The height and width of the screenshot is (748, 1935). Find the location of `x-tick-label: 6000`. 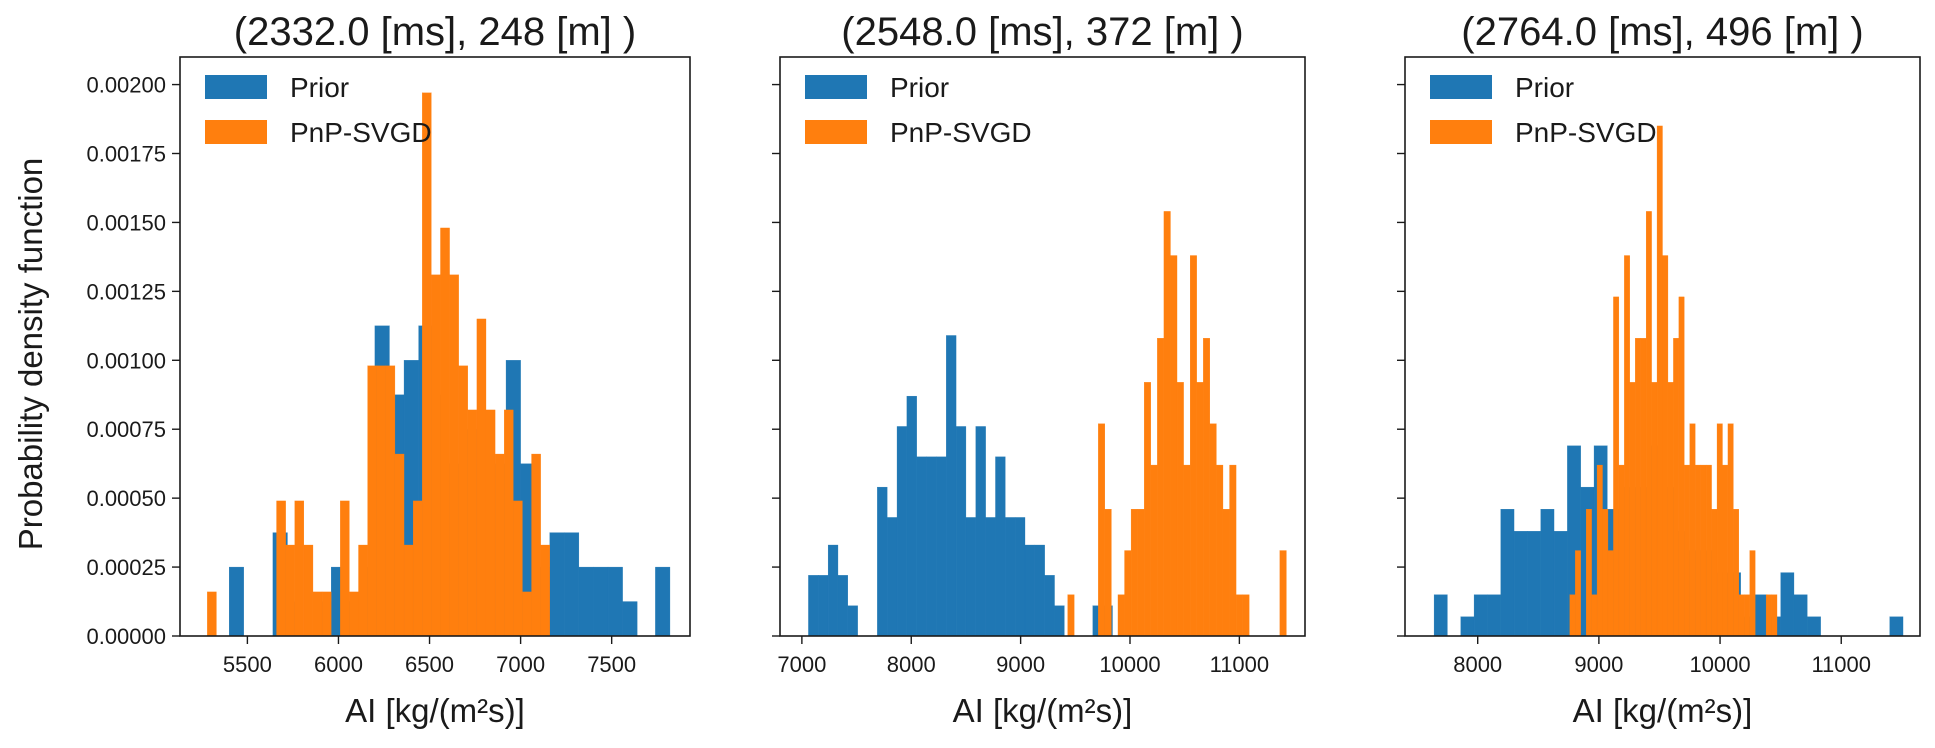

x-tick-label: 6000 is located at coordinates (338, 664).